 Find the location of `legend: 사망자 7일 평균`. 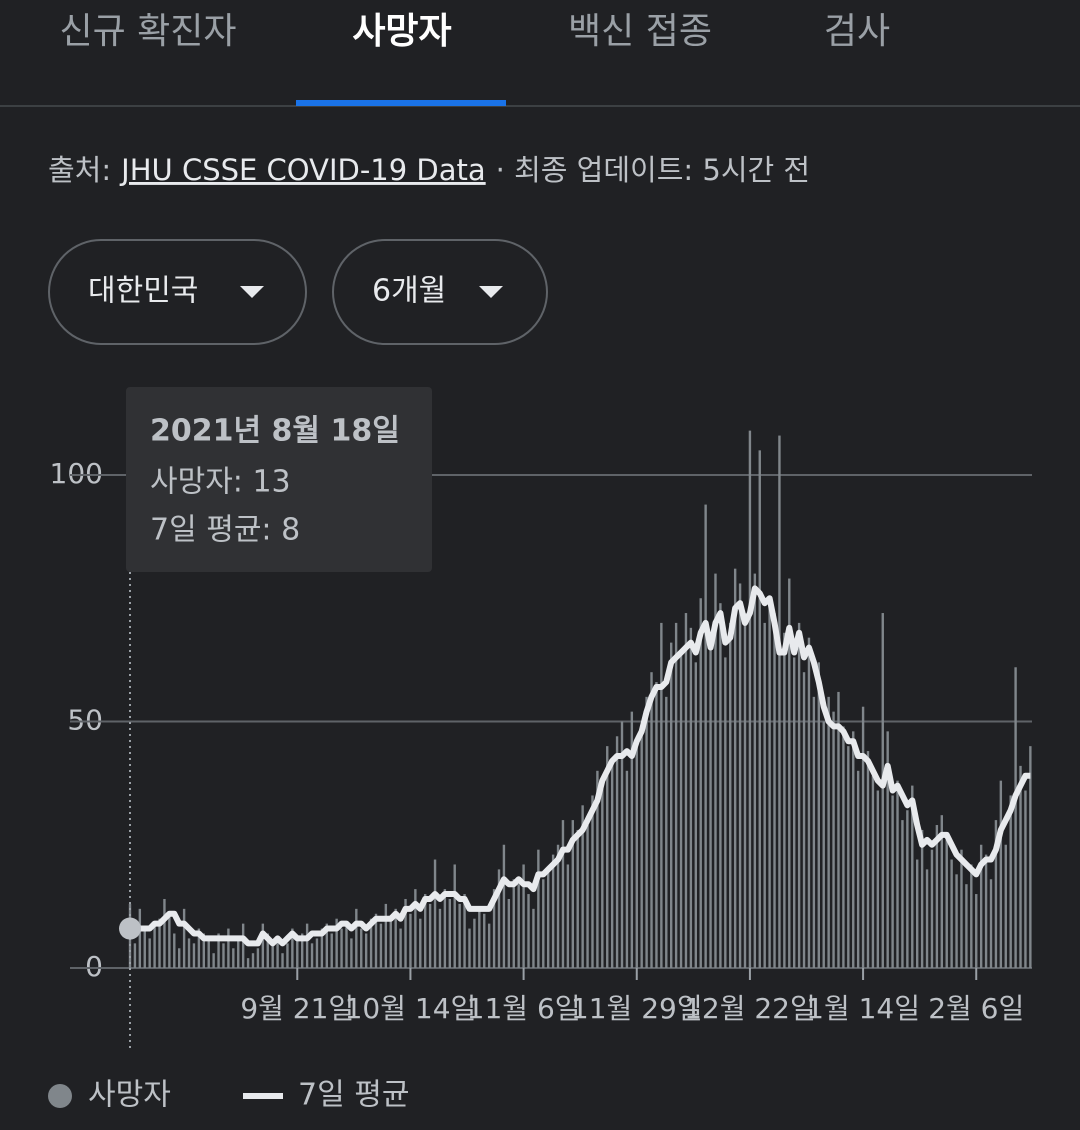

legend: 사망자 7일 평균 is located at coordinates (228, 1095).